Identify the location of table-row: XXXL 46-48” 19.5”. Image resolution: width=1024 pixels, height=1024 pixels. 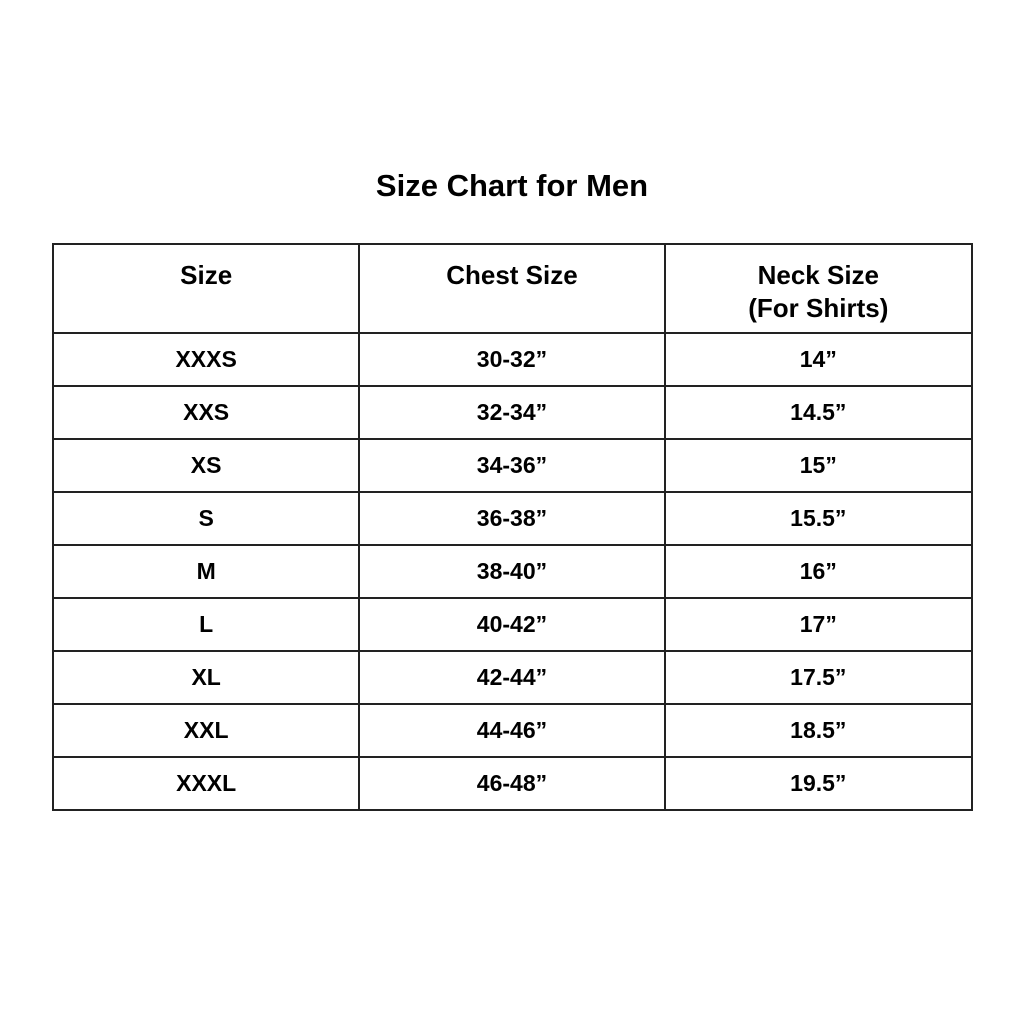
(512, 783).